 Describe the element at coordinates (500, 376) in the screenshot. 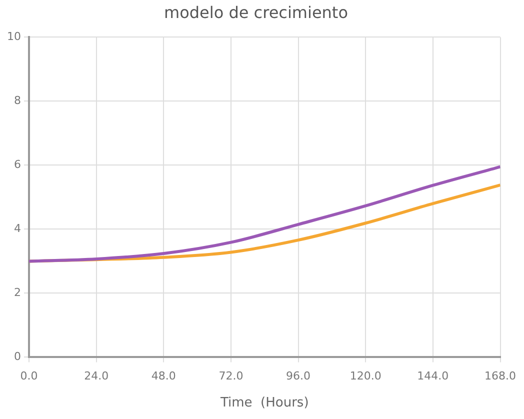

I see `x-tick-label: 168.0` at that location.